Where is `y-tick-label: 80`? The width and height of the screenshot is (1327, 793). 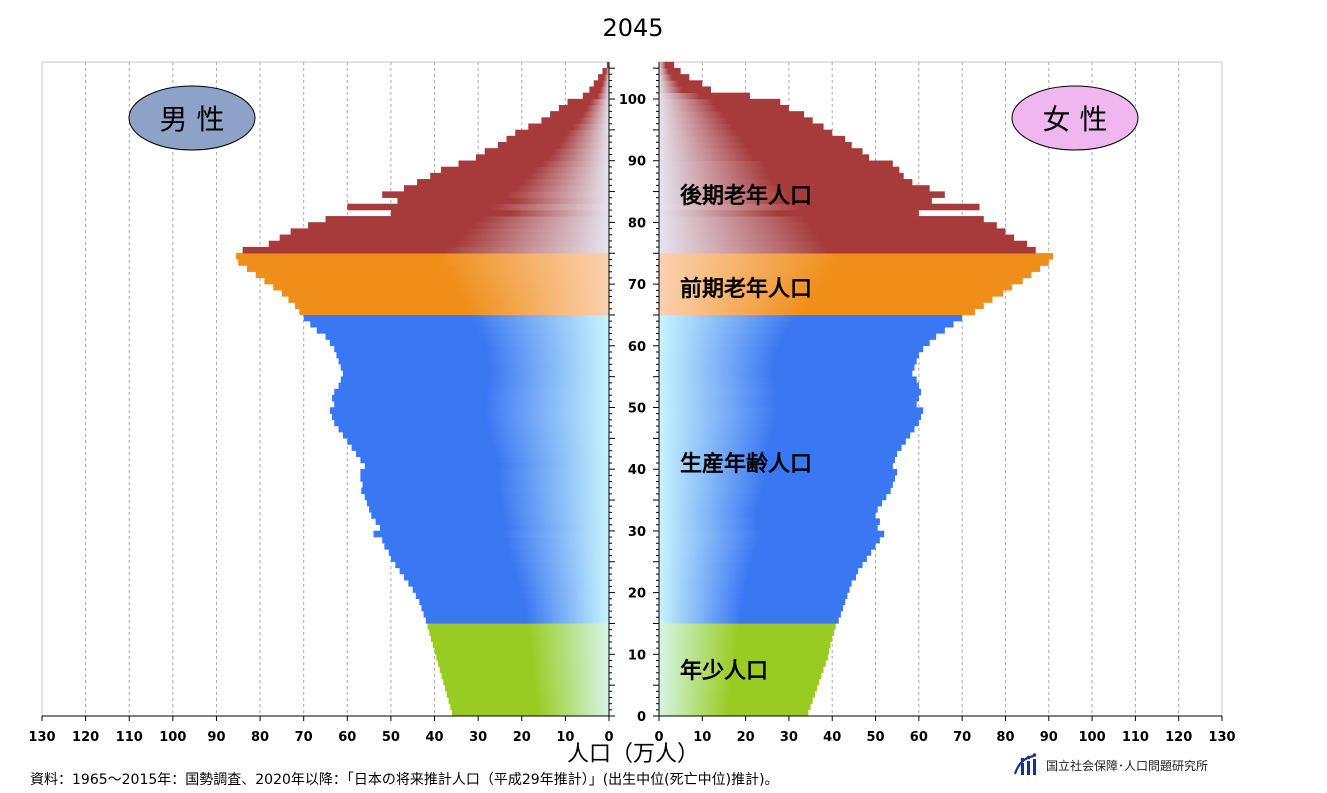
y-tick-label: 80 is located at coordinates (637, 223).